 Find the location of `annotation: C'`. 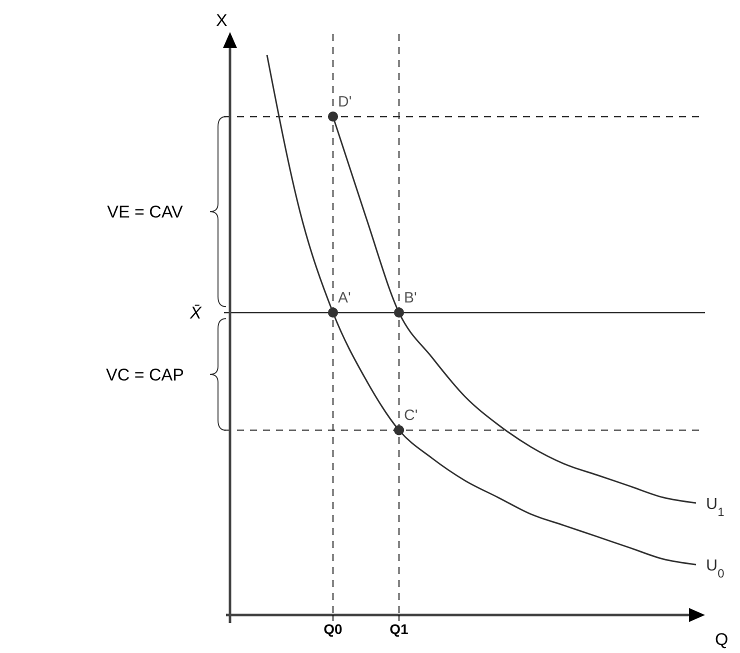

annotation: C' is located at coordinates (411, 415).